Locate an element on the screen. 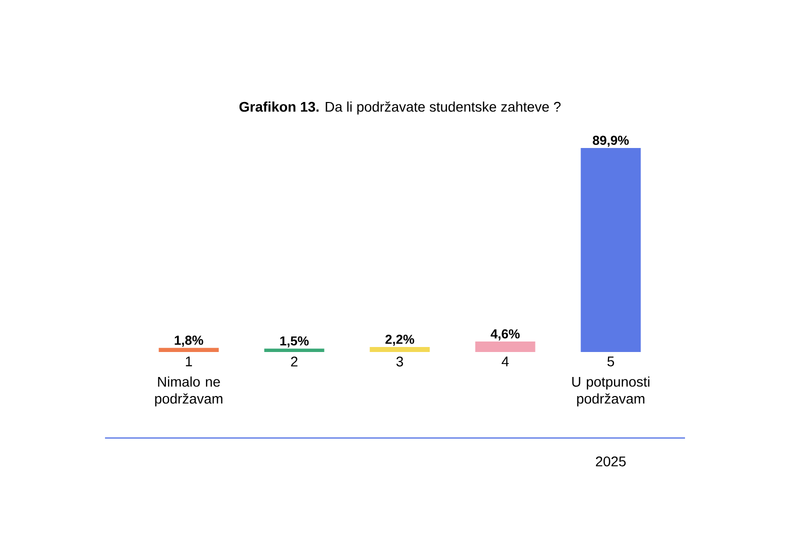  data-label: 2,2% is located at coordinates (399, 340).